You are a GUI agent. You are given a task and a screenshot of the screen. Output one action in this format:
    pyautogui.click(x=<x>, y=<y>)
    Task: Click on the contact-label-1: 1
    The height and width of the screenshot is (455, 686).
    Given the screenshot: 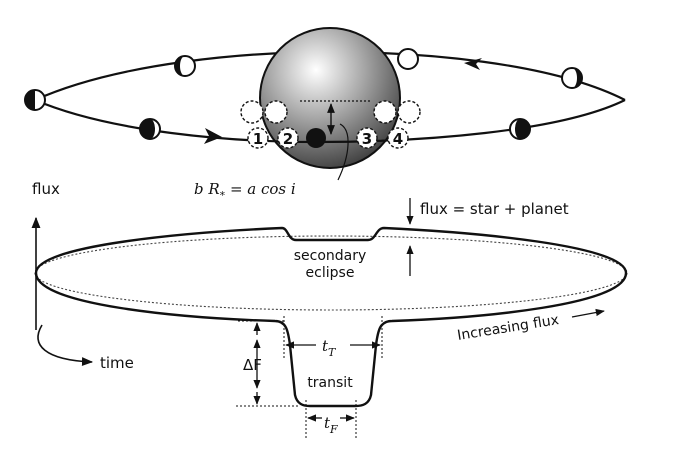 What is the action you would take?
    pyautogui.click(x=258, y=139)
    